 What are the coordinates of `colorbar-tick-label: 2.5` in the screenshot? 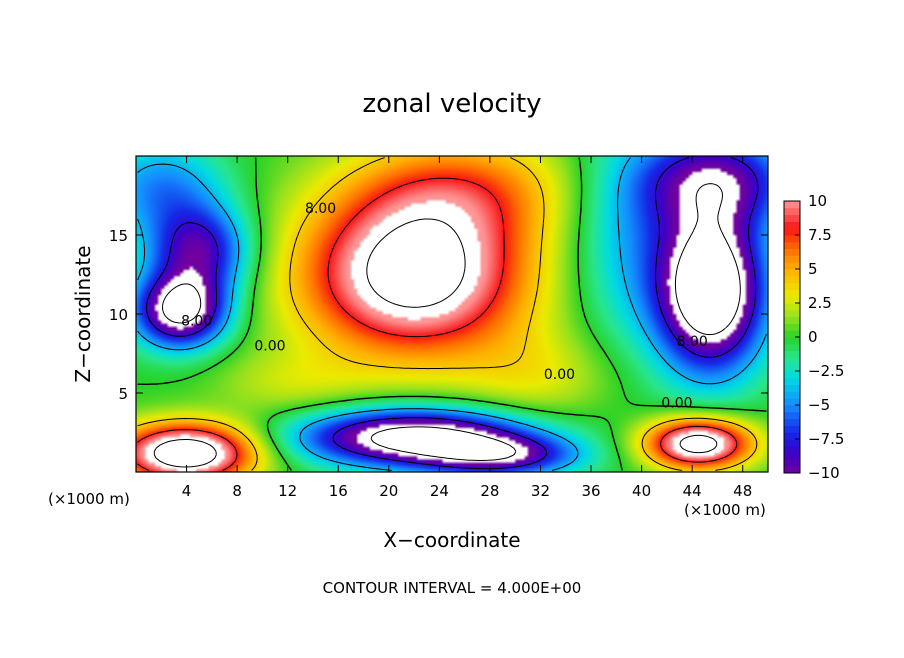 It's located at (820, 303).